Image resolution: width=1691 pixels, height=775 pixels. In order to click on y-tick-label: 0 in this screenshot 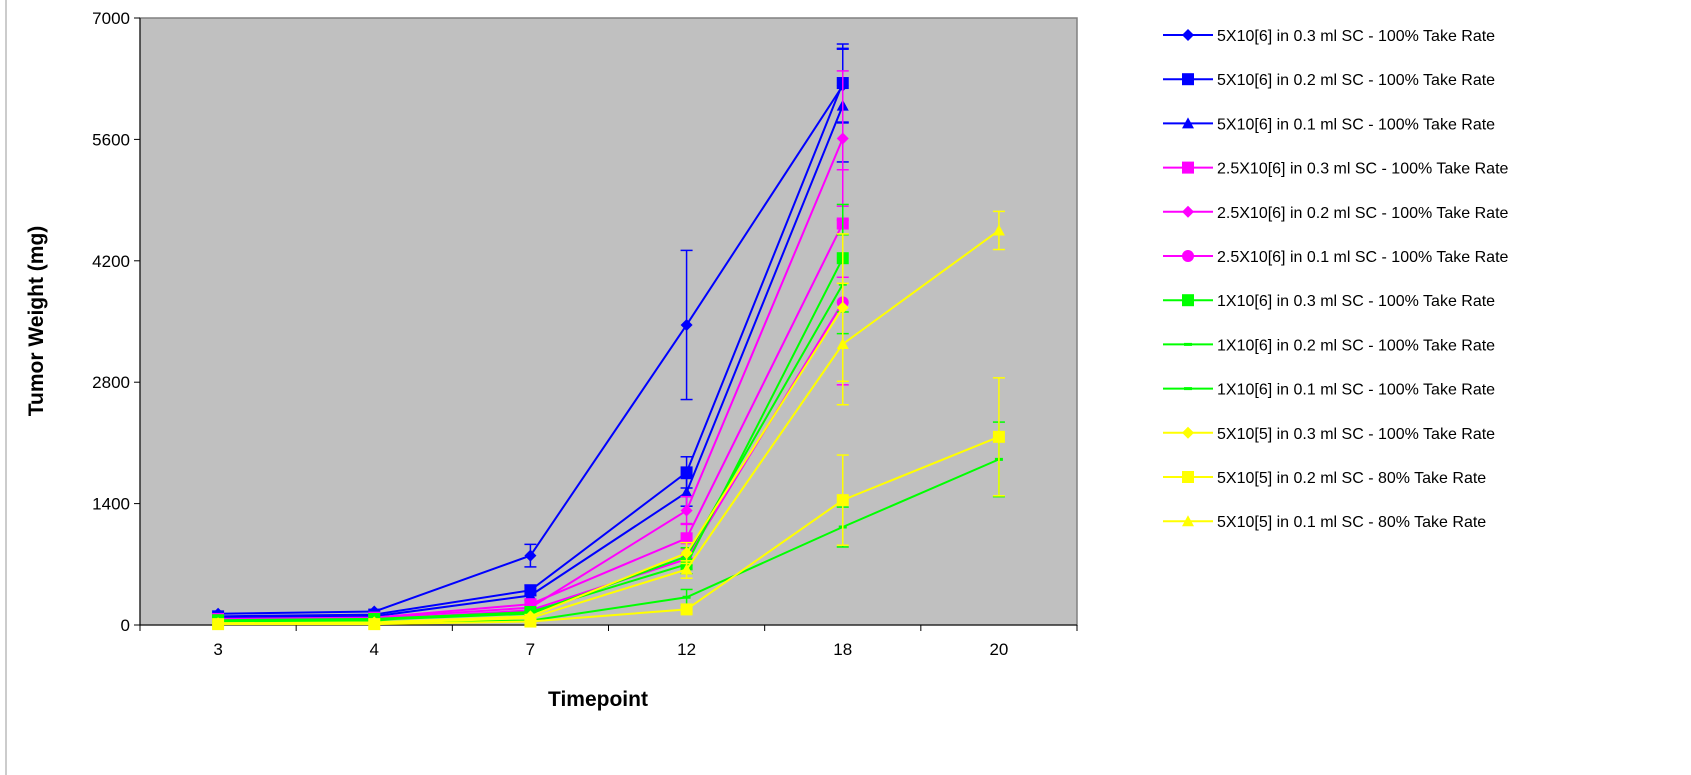, I will do `click(125, 625)`.